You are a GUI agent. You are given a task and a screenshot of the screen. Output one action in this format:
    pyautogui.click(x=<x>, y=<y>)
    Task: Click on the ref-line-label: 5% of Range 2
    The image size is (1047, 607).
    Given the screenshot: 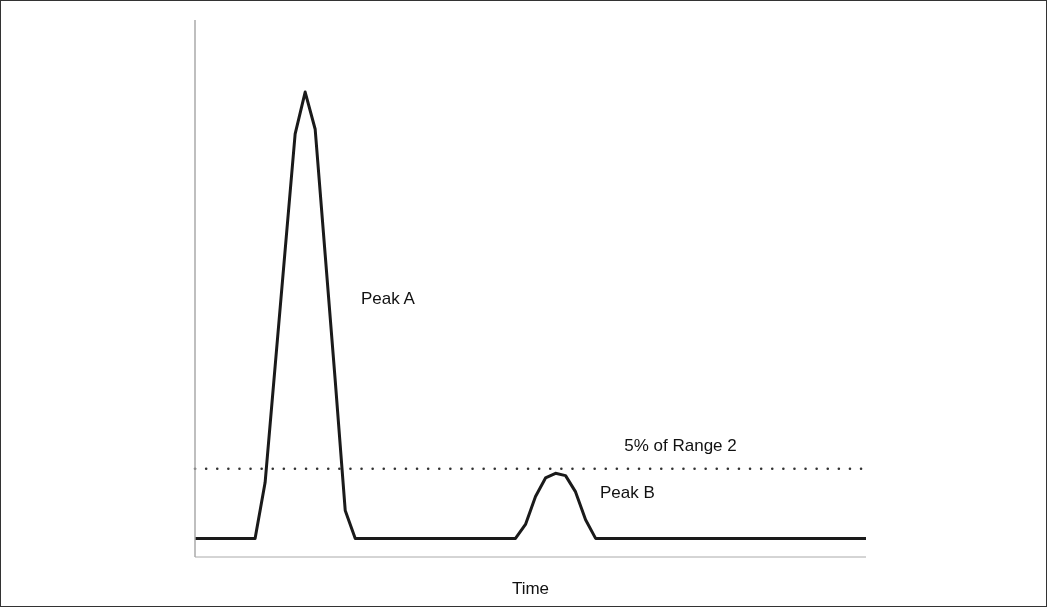 What is the action you would take?
    pyautogui.click(x=680, y=445)
    